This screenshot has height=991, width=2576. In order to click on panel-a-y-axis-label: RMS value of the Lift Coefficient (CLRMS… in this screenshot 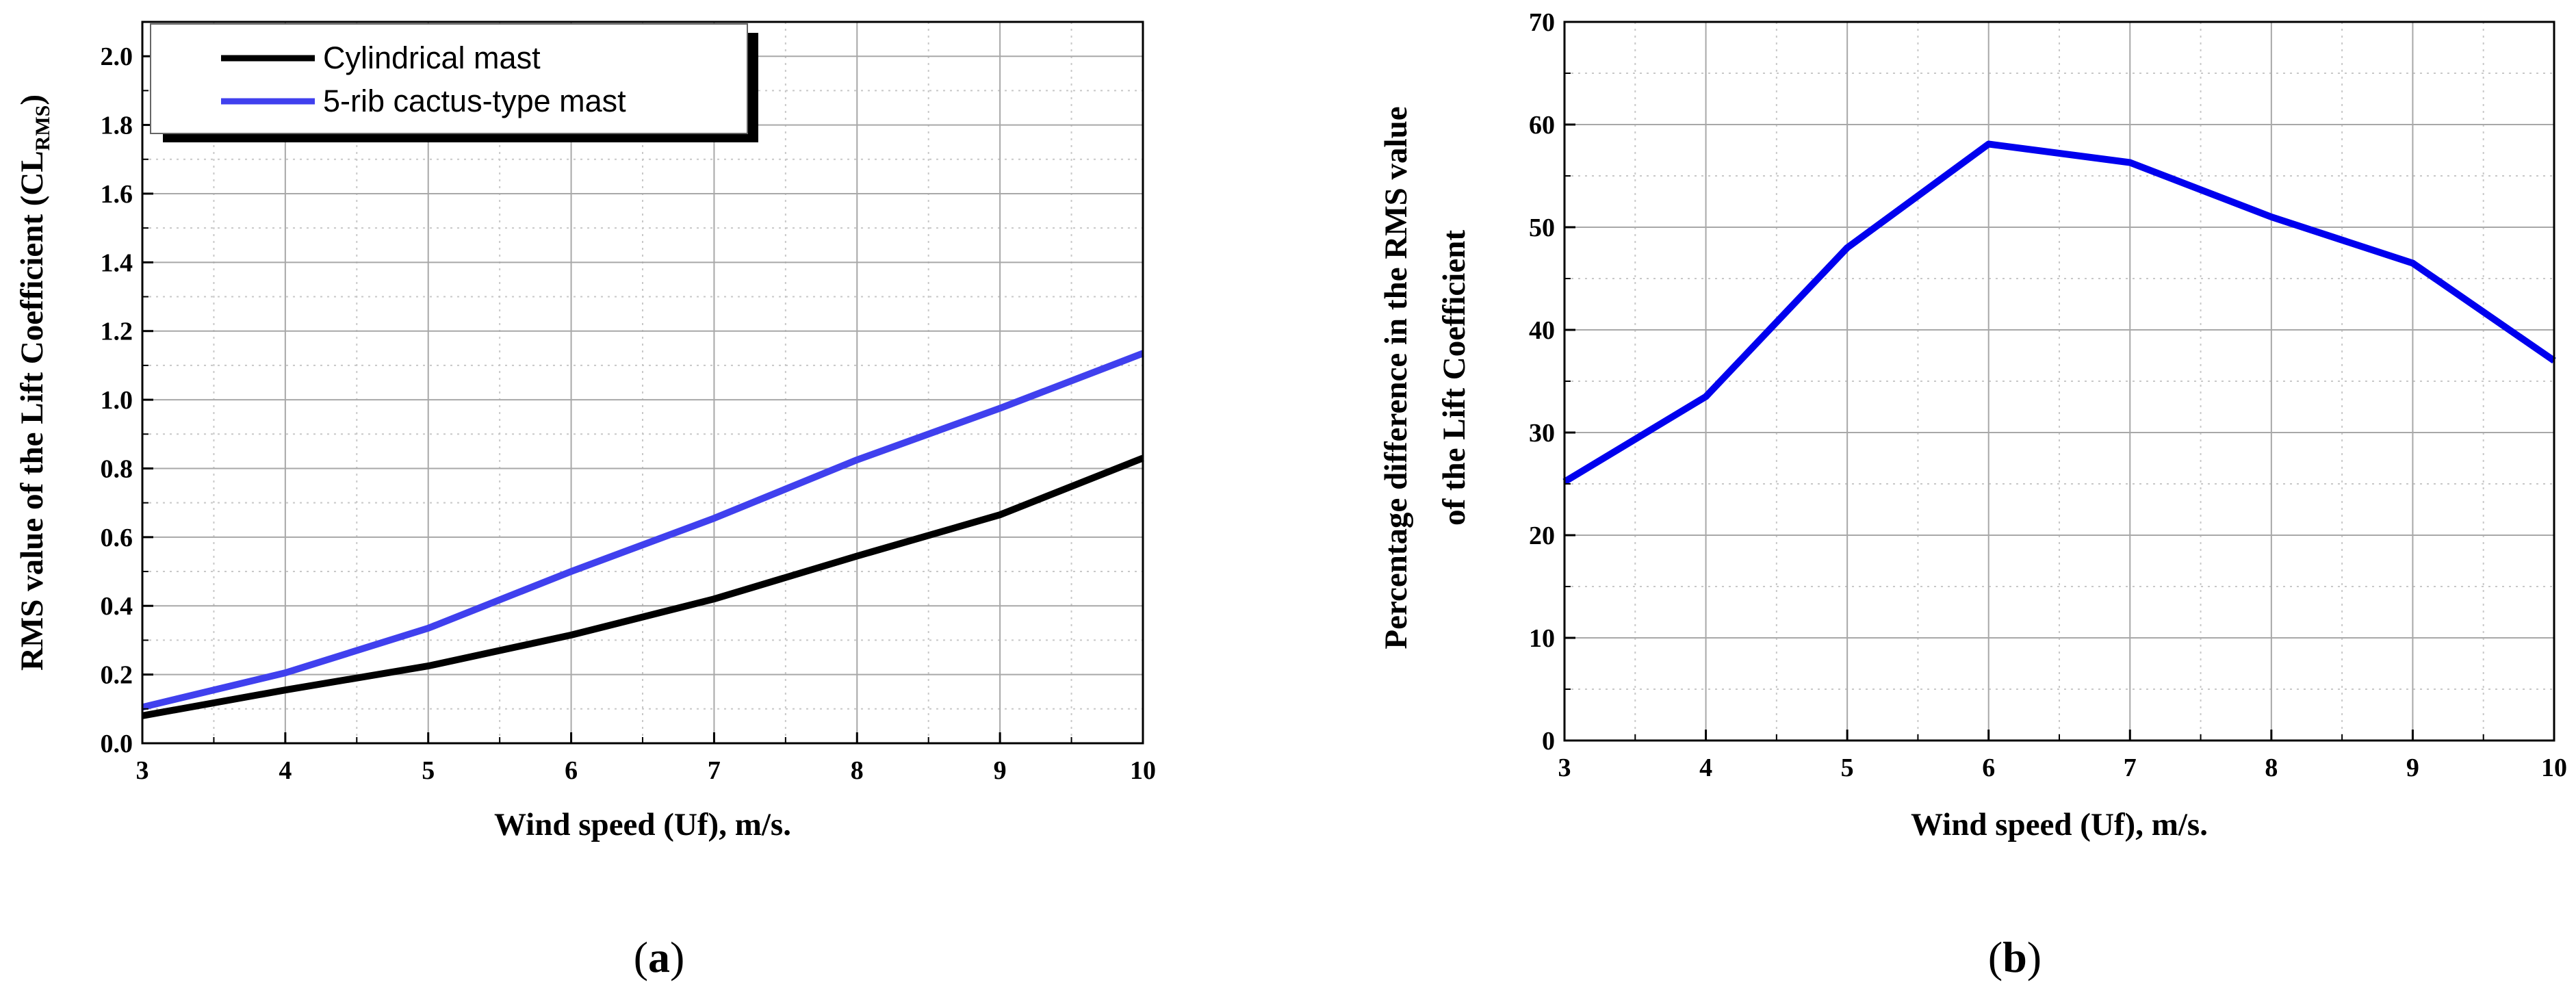, I will do `click(34, 382)`.